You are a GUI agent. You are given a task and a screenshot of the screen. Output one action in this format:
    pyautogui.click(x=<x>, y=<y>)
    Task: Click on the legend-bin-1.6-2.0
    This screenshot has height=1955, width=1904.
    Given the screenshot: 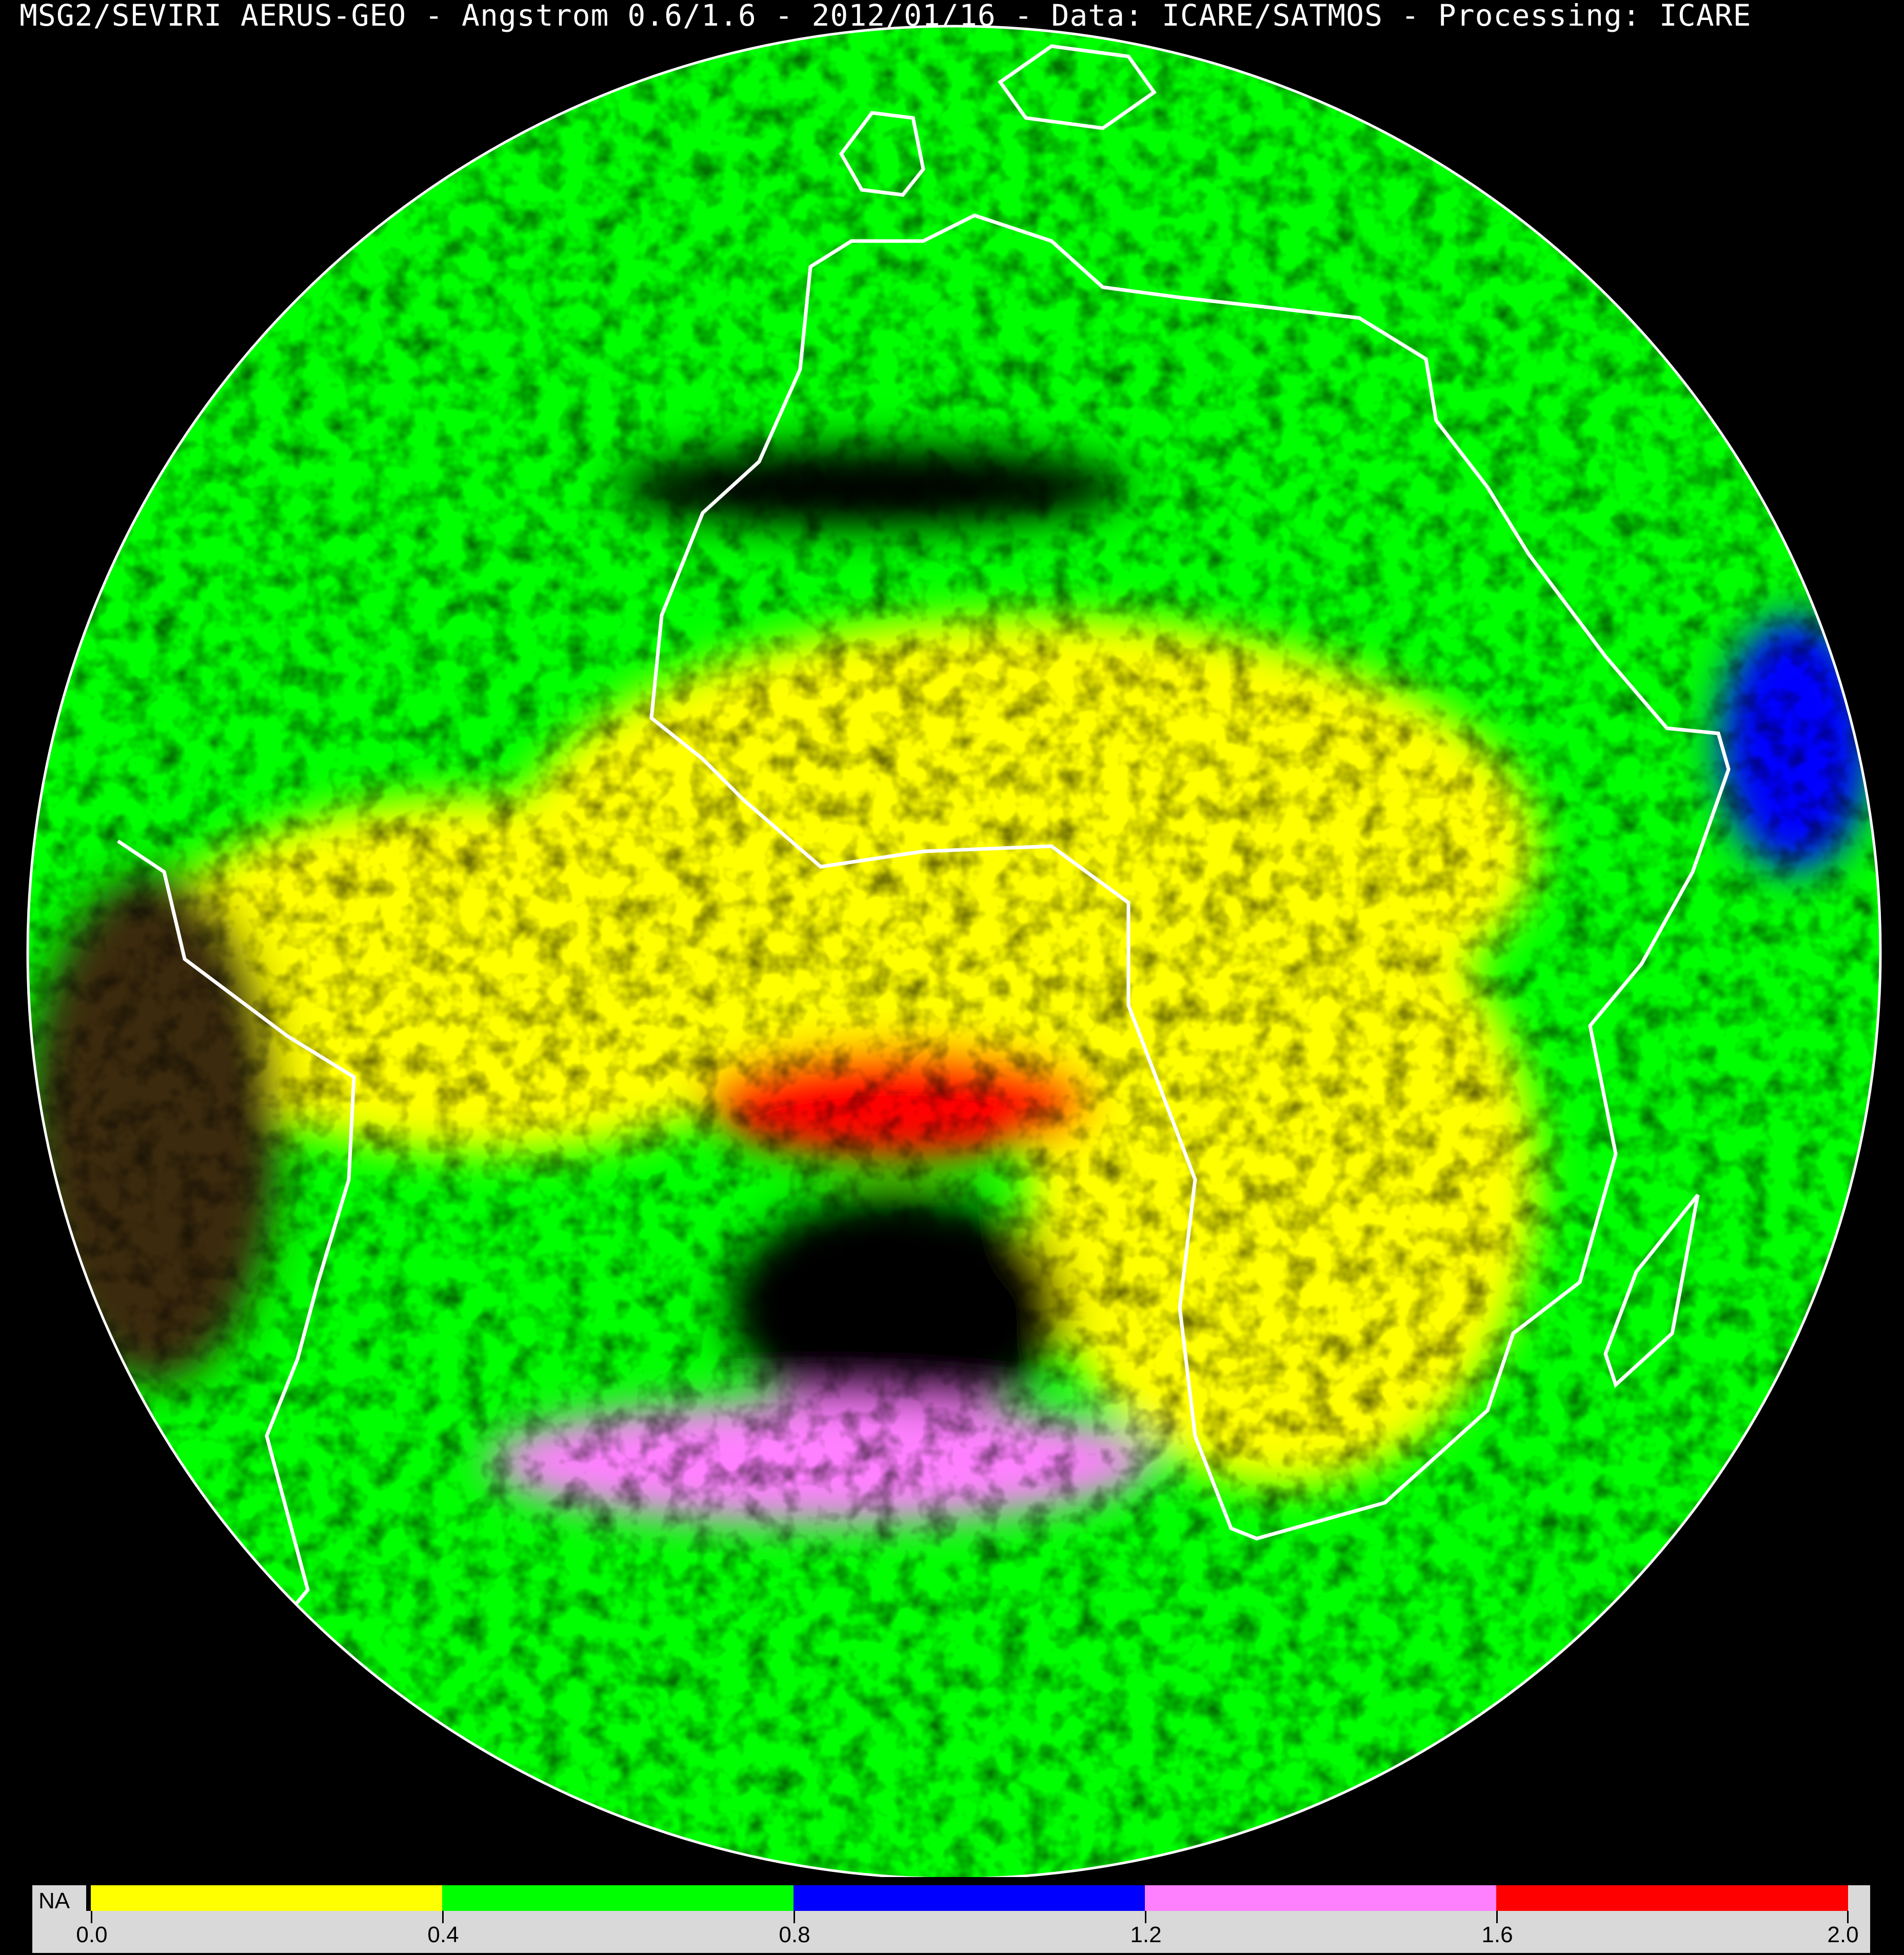 What is the action you would take?
    pyautogui.click(x=1672, y=1898)
    